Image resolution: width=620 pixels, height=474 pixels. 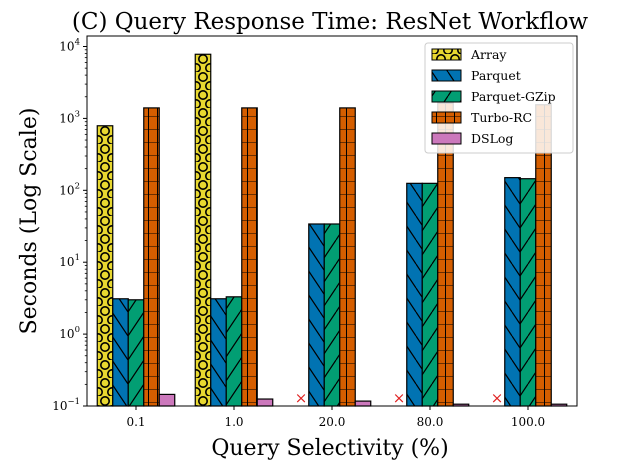 I want to click on y-tick-label: 10⁴, so click(x=69, y=46).